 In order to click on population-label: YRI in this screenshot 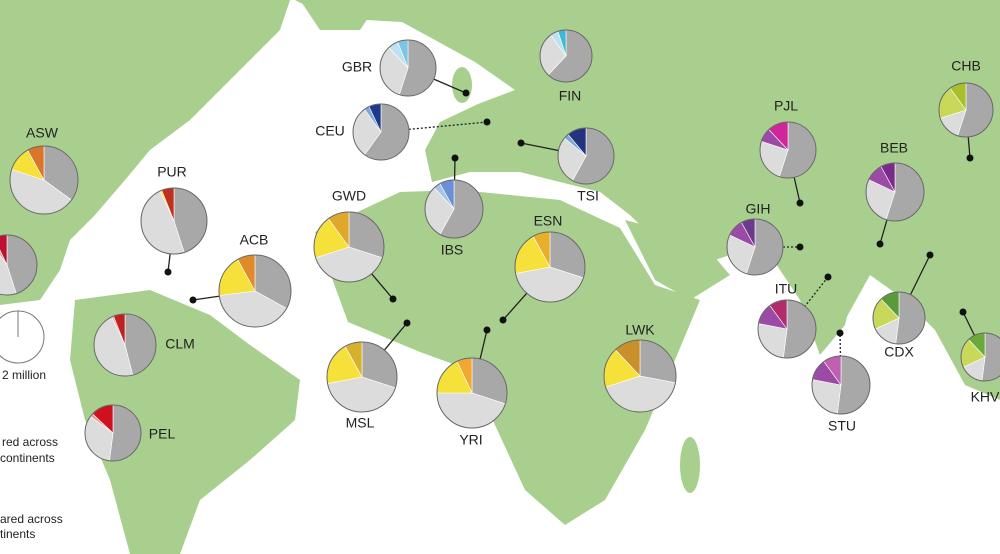, I will do `click(470, 440)`.